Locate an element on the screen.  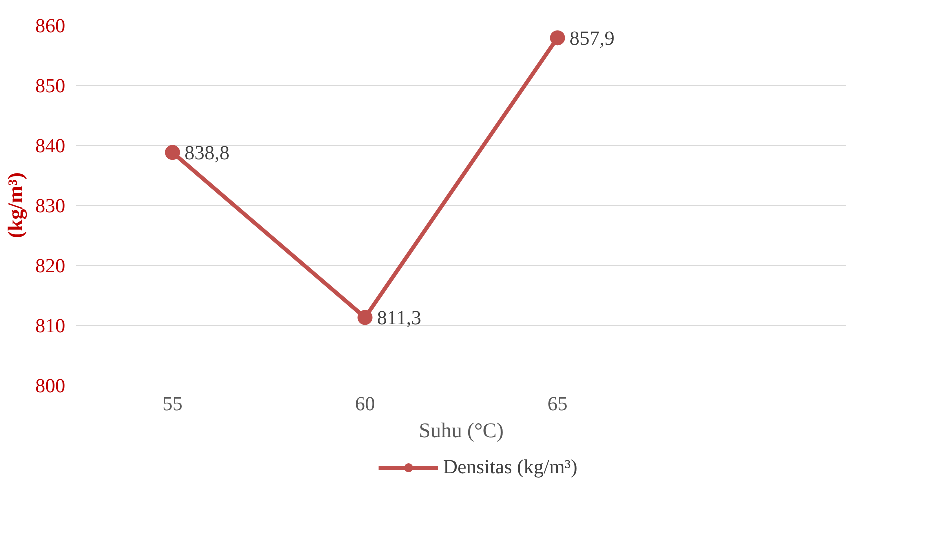
data-label: 838,8 is located at coordinates (207, 153).